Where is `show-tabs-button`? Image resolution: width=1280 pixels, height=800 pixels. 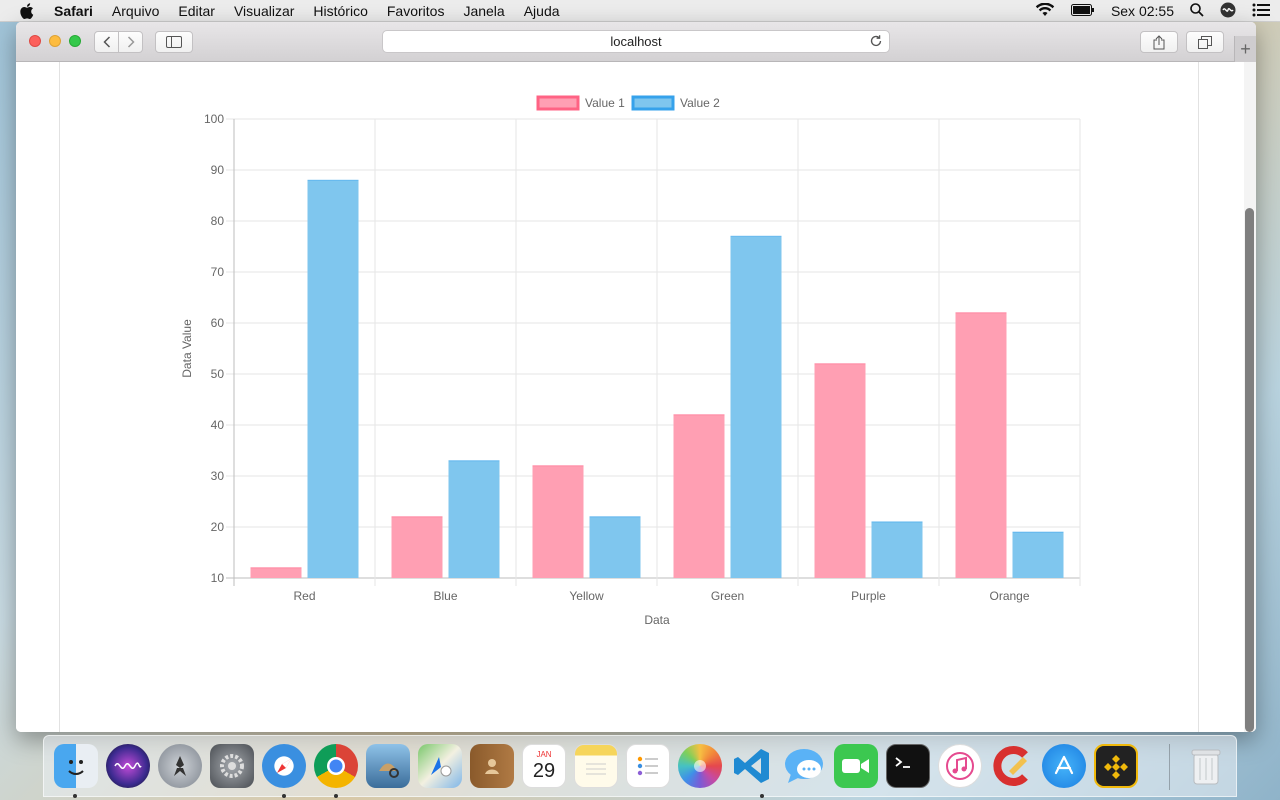 show-tabs-button is located at coordinates (1205, 42).